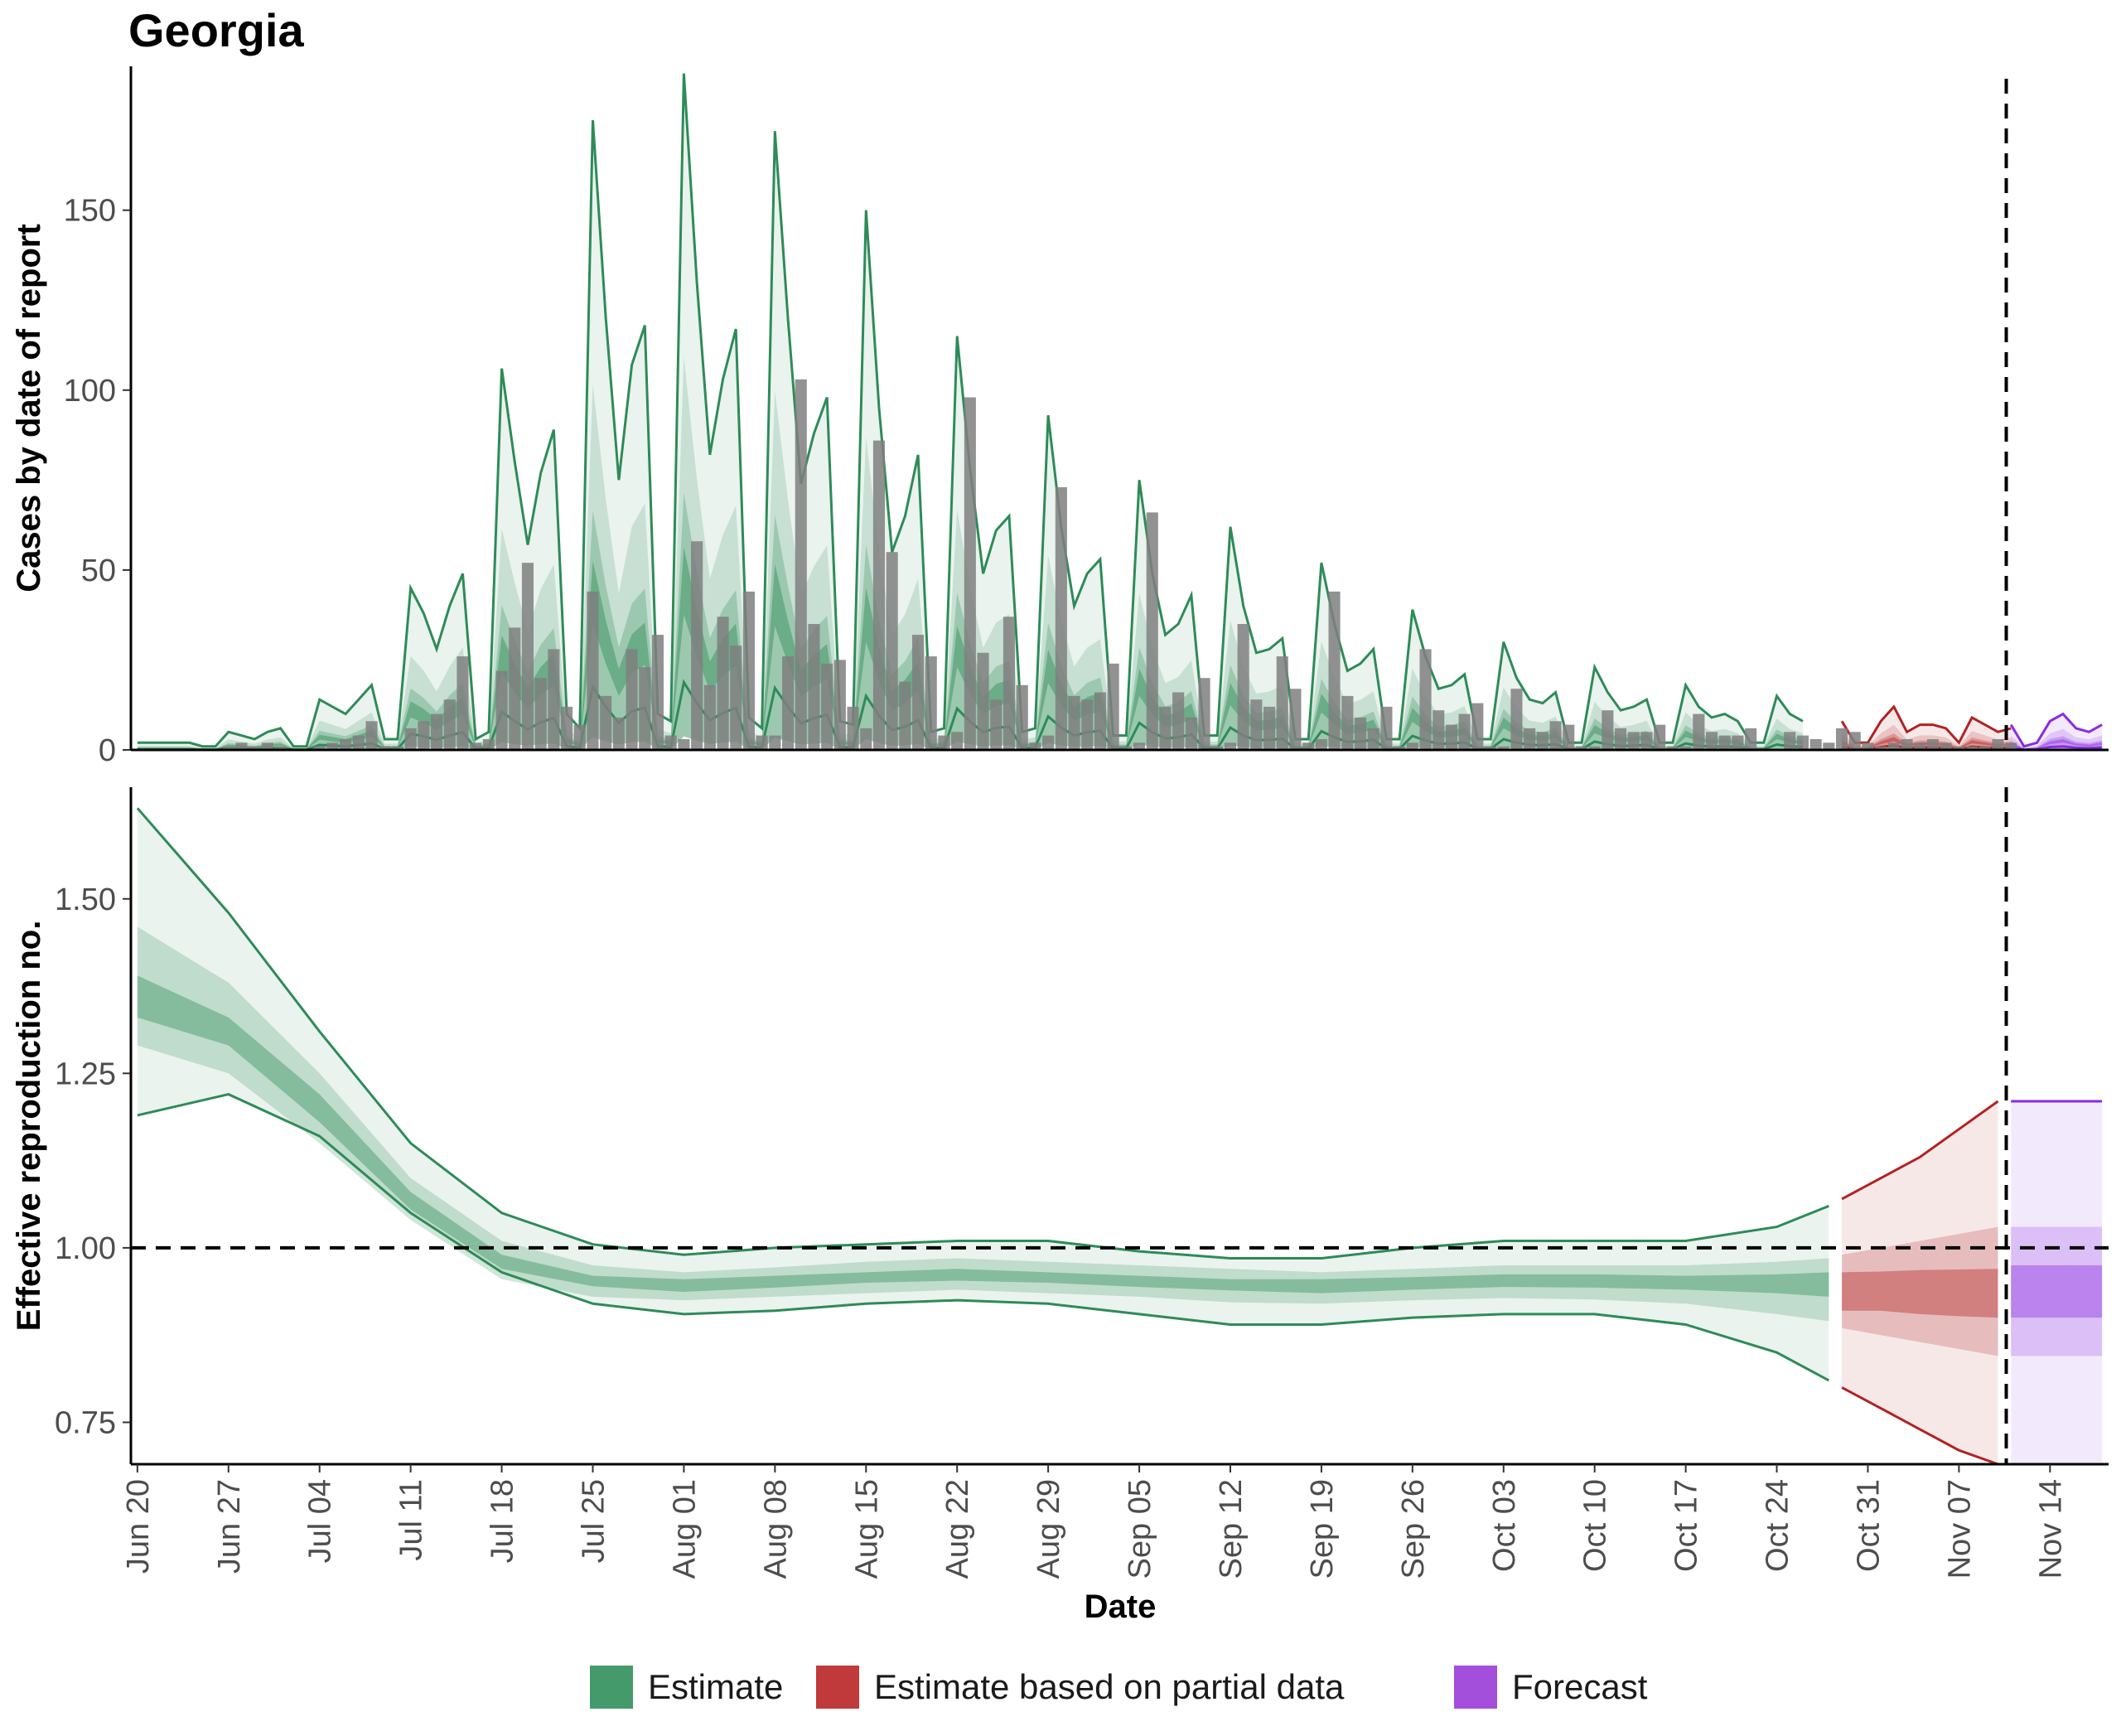  Describe the element at coordinates (2050, 1529) in the screenshot. I see `x-tick-label: Nov 14` at that location.